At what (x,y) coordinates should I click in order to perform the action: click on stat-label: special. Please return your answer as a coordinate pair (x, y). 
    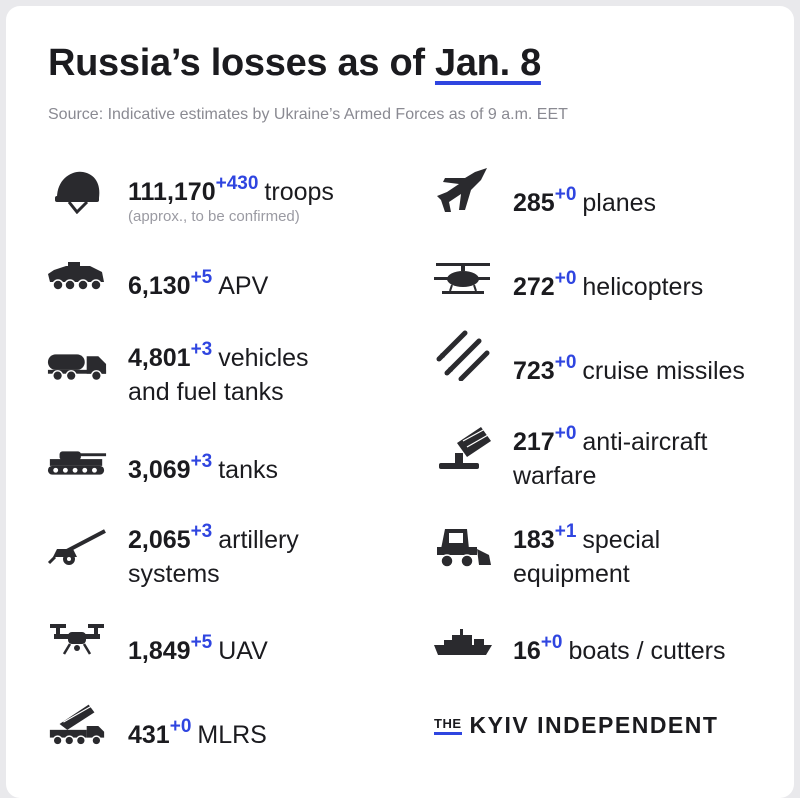
    Looking at the image, I should click on (621, 540).